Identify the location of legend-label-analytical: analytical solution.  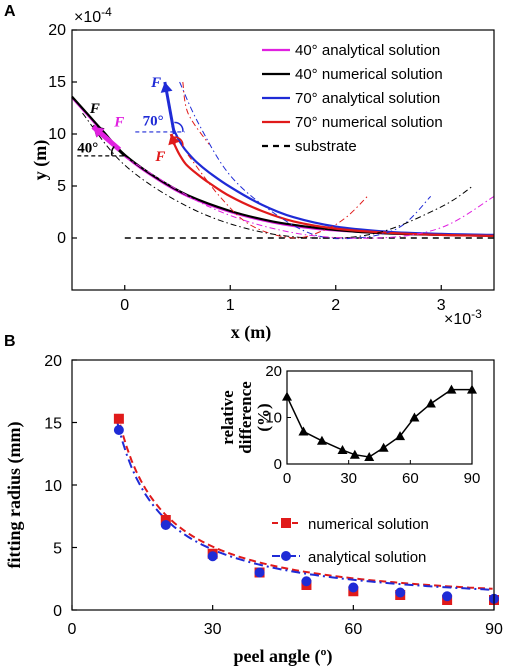
(367, 557).